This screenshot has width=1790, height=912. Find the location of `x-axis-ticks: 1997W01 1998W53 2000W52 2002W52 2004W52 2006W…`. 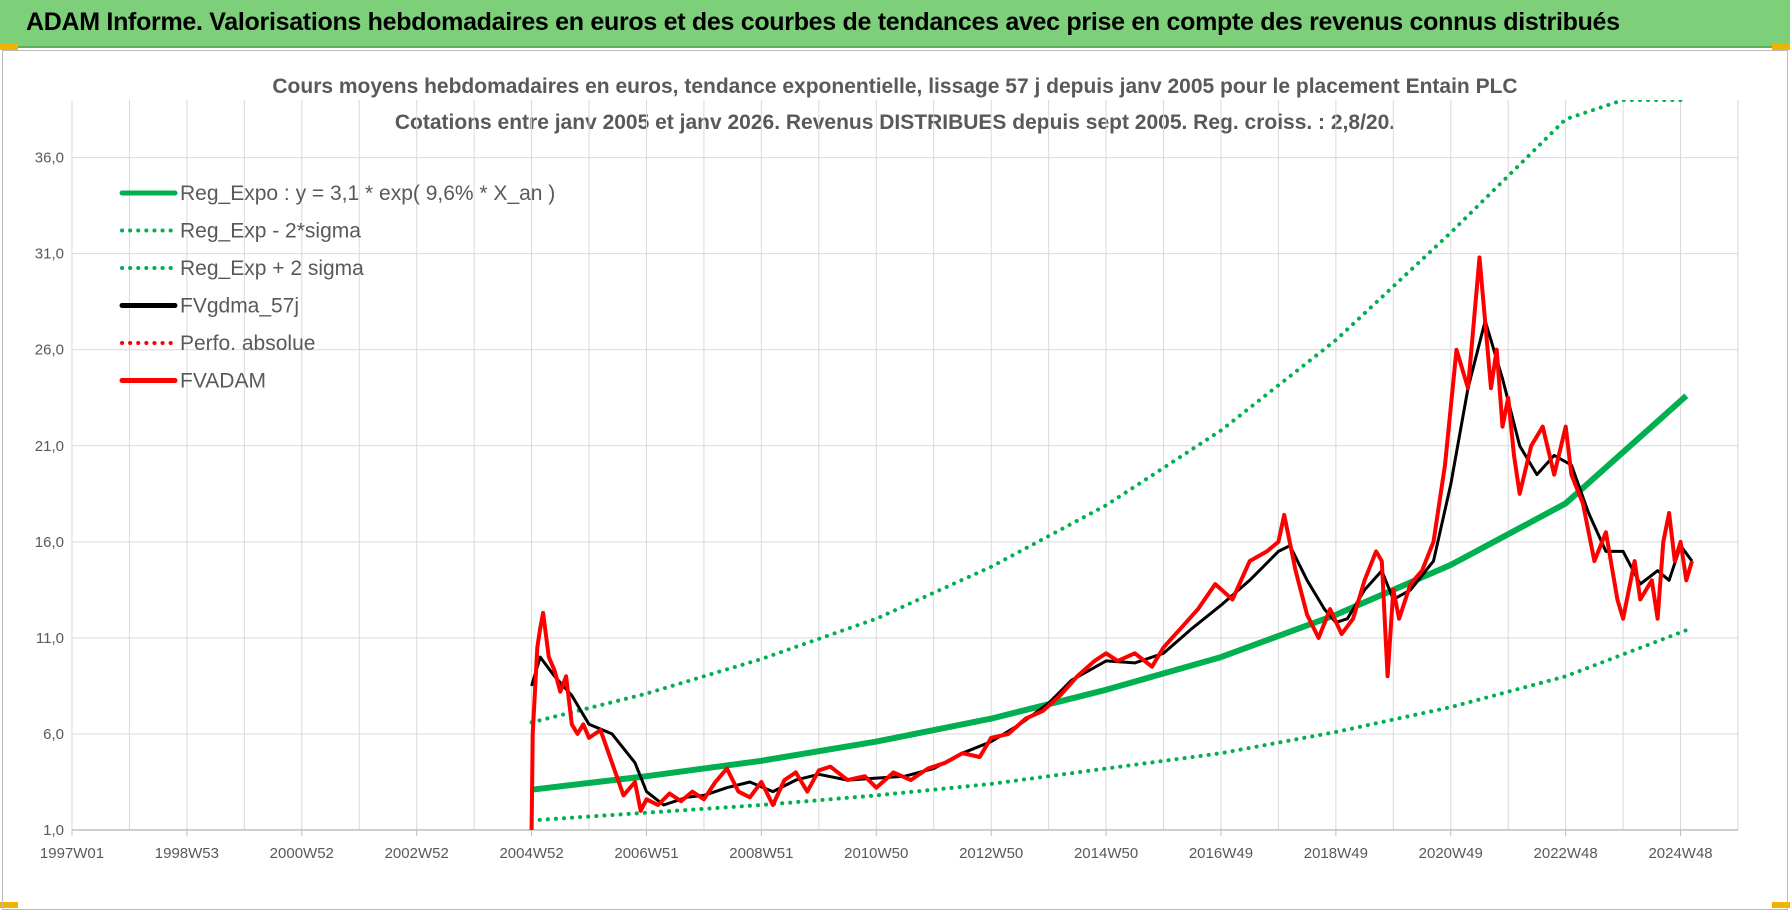

x-axis-ticks: 1997W01 1998W53 2000W52 2002W52 2004W52 2006W… is located at coordinates (876, 846).